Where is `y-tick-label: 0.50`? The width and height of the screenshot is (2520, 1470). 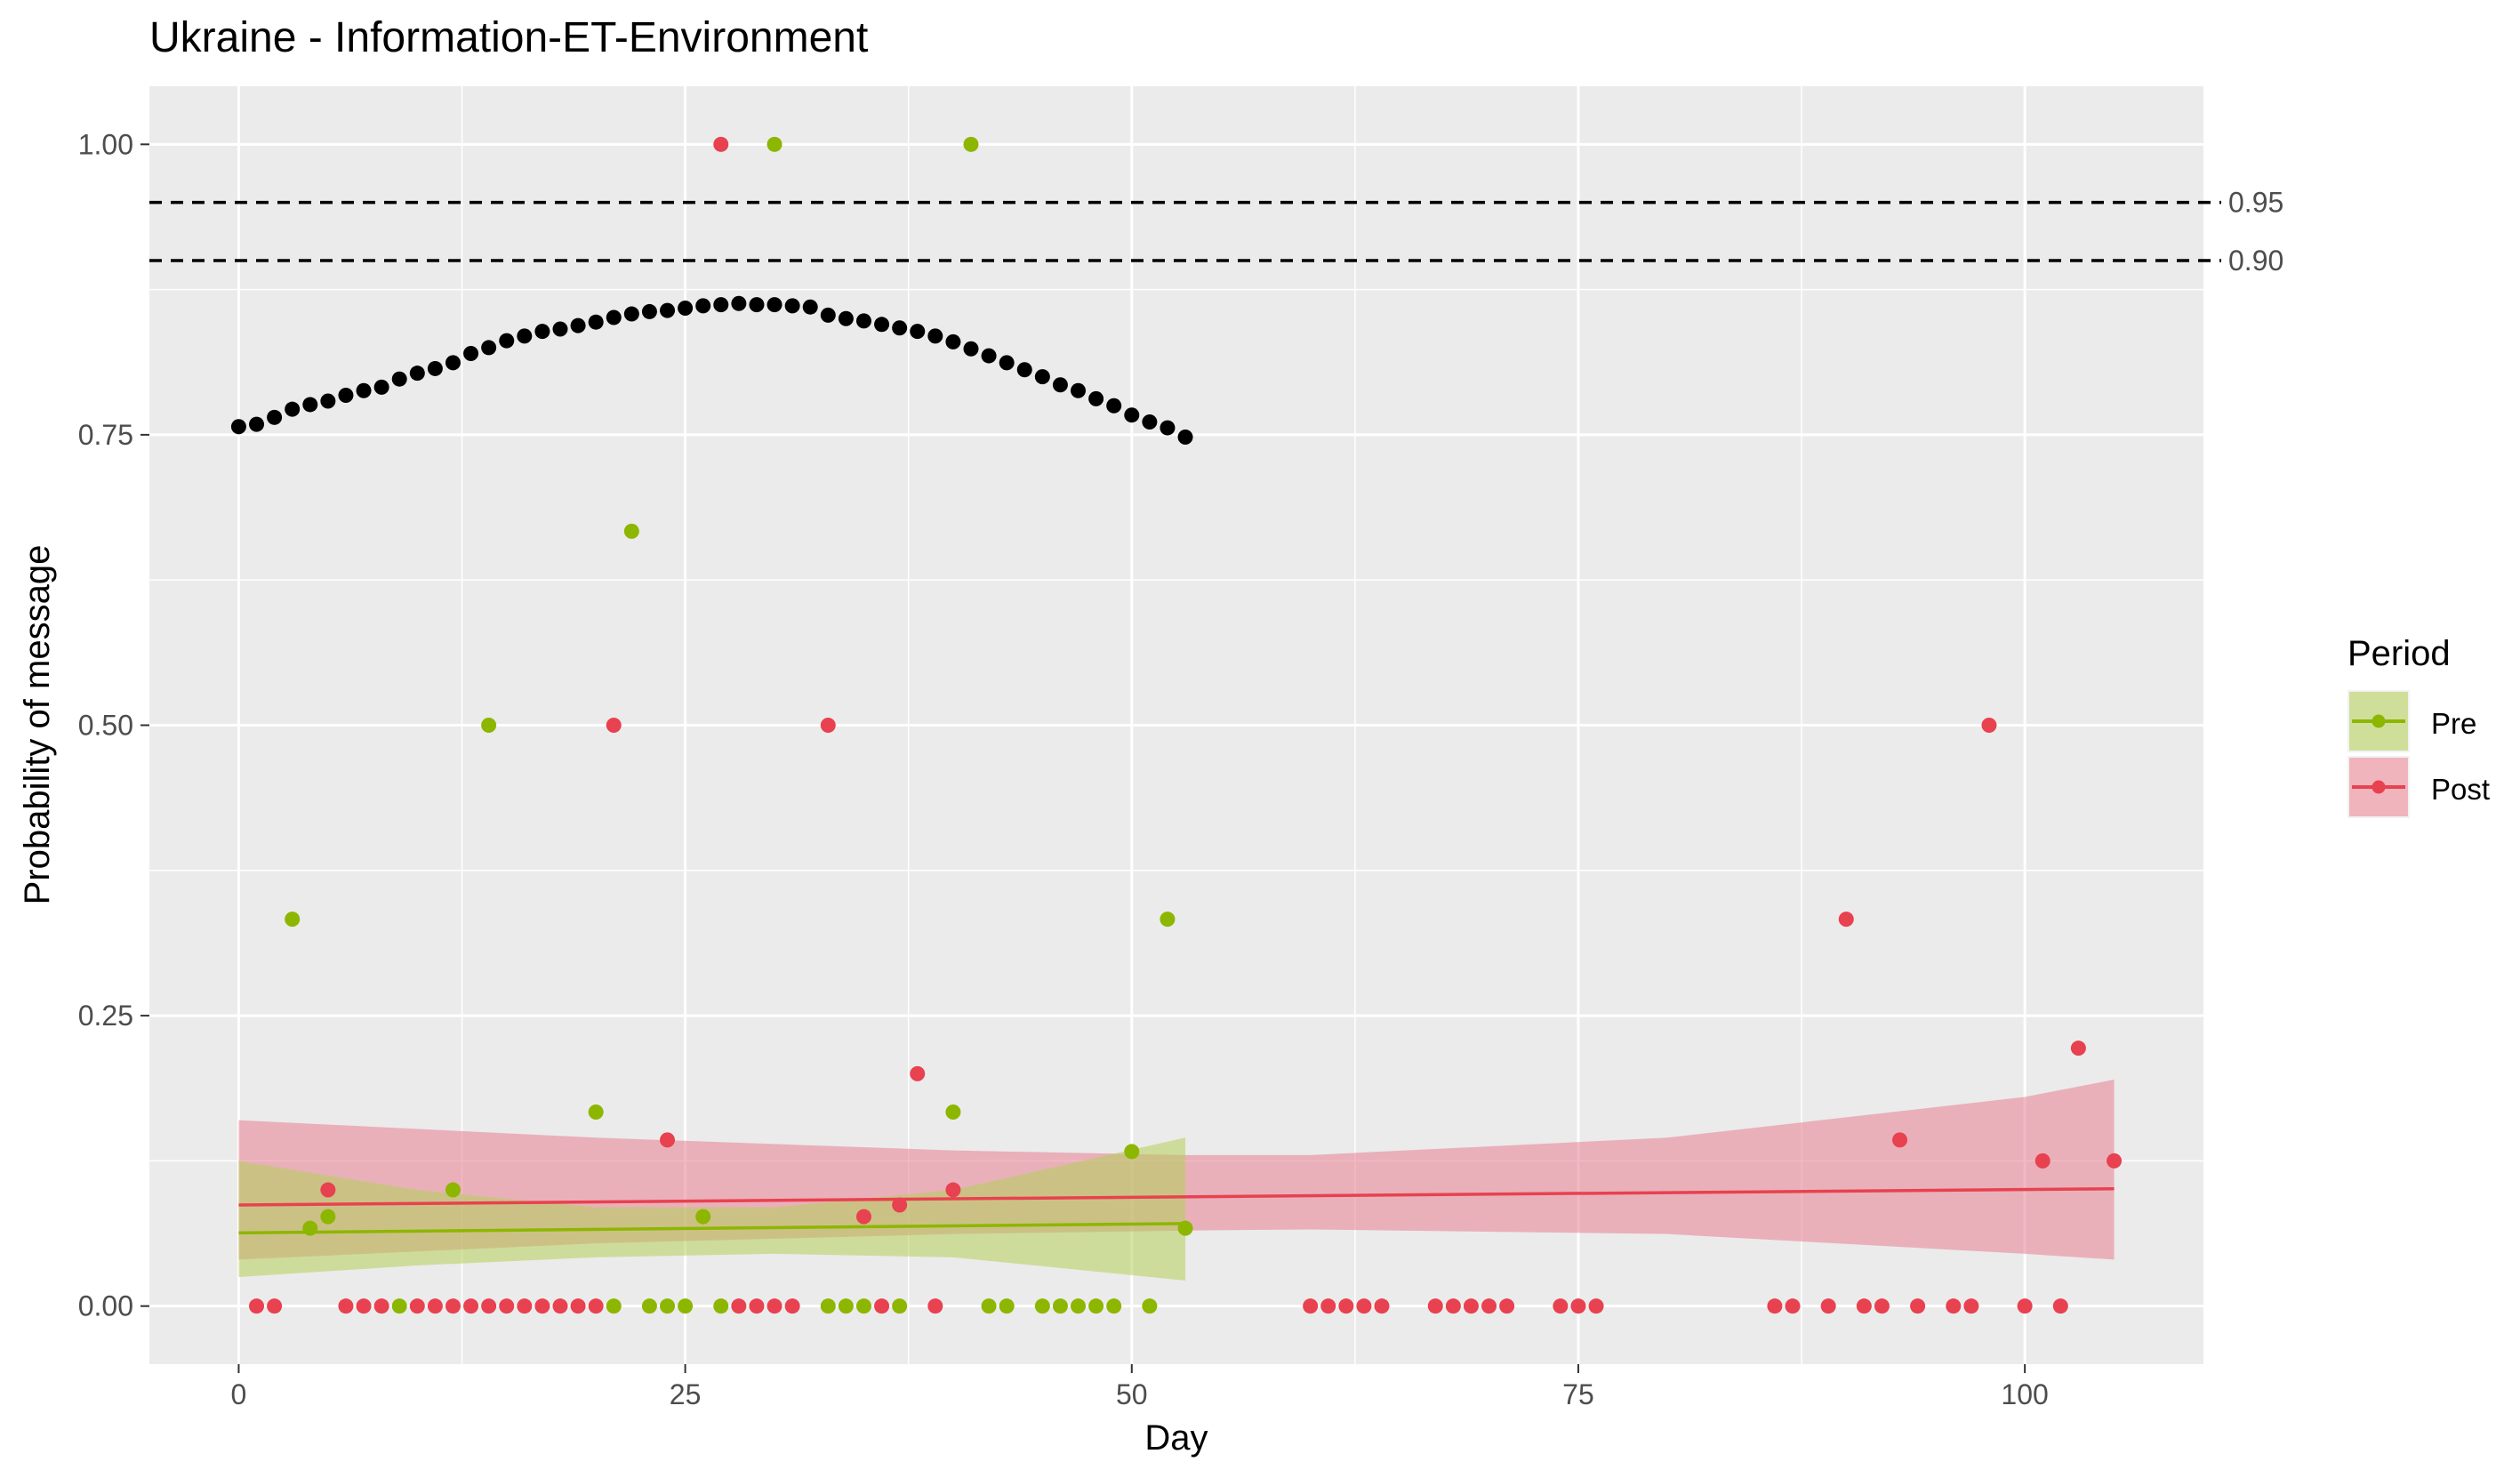
y-tick-label: 0.50 is located at coordinates (105, 726).